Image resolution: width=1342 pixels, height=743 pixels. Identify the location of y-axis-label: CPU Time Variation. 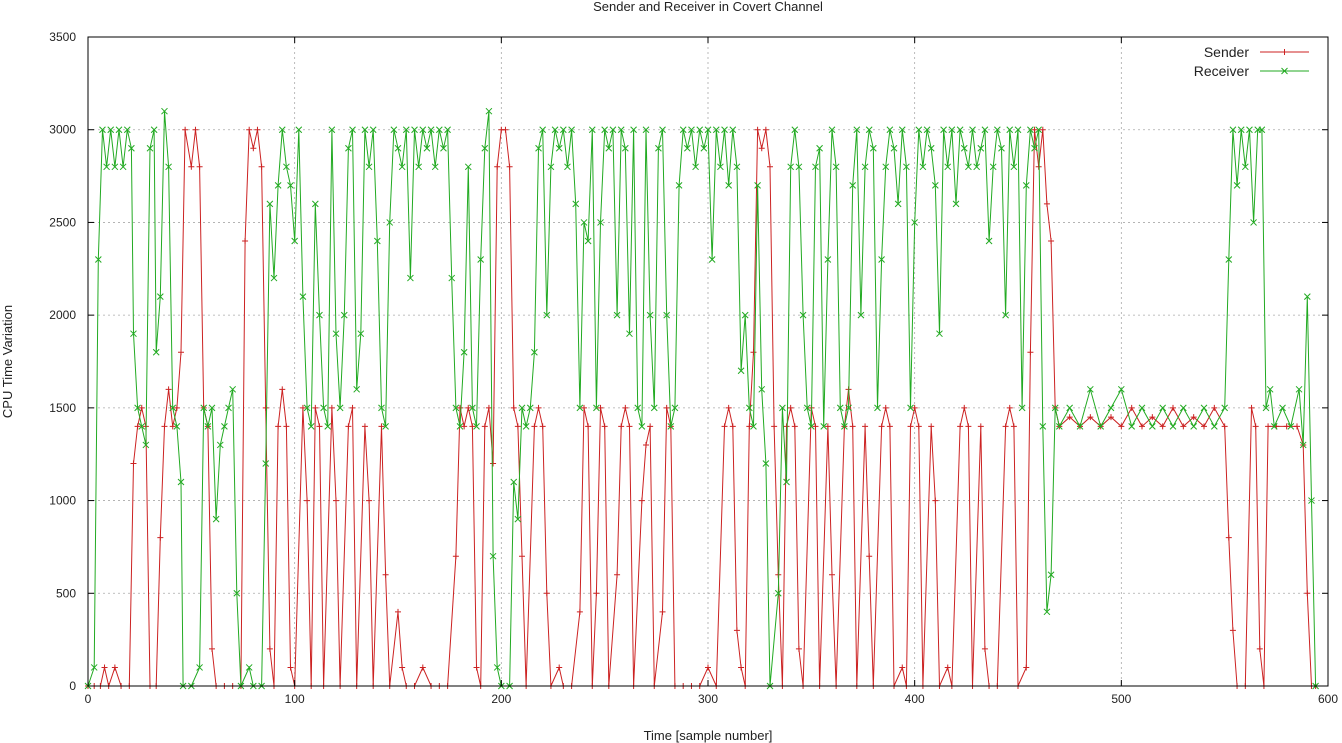
(7, 361).